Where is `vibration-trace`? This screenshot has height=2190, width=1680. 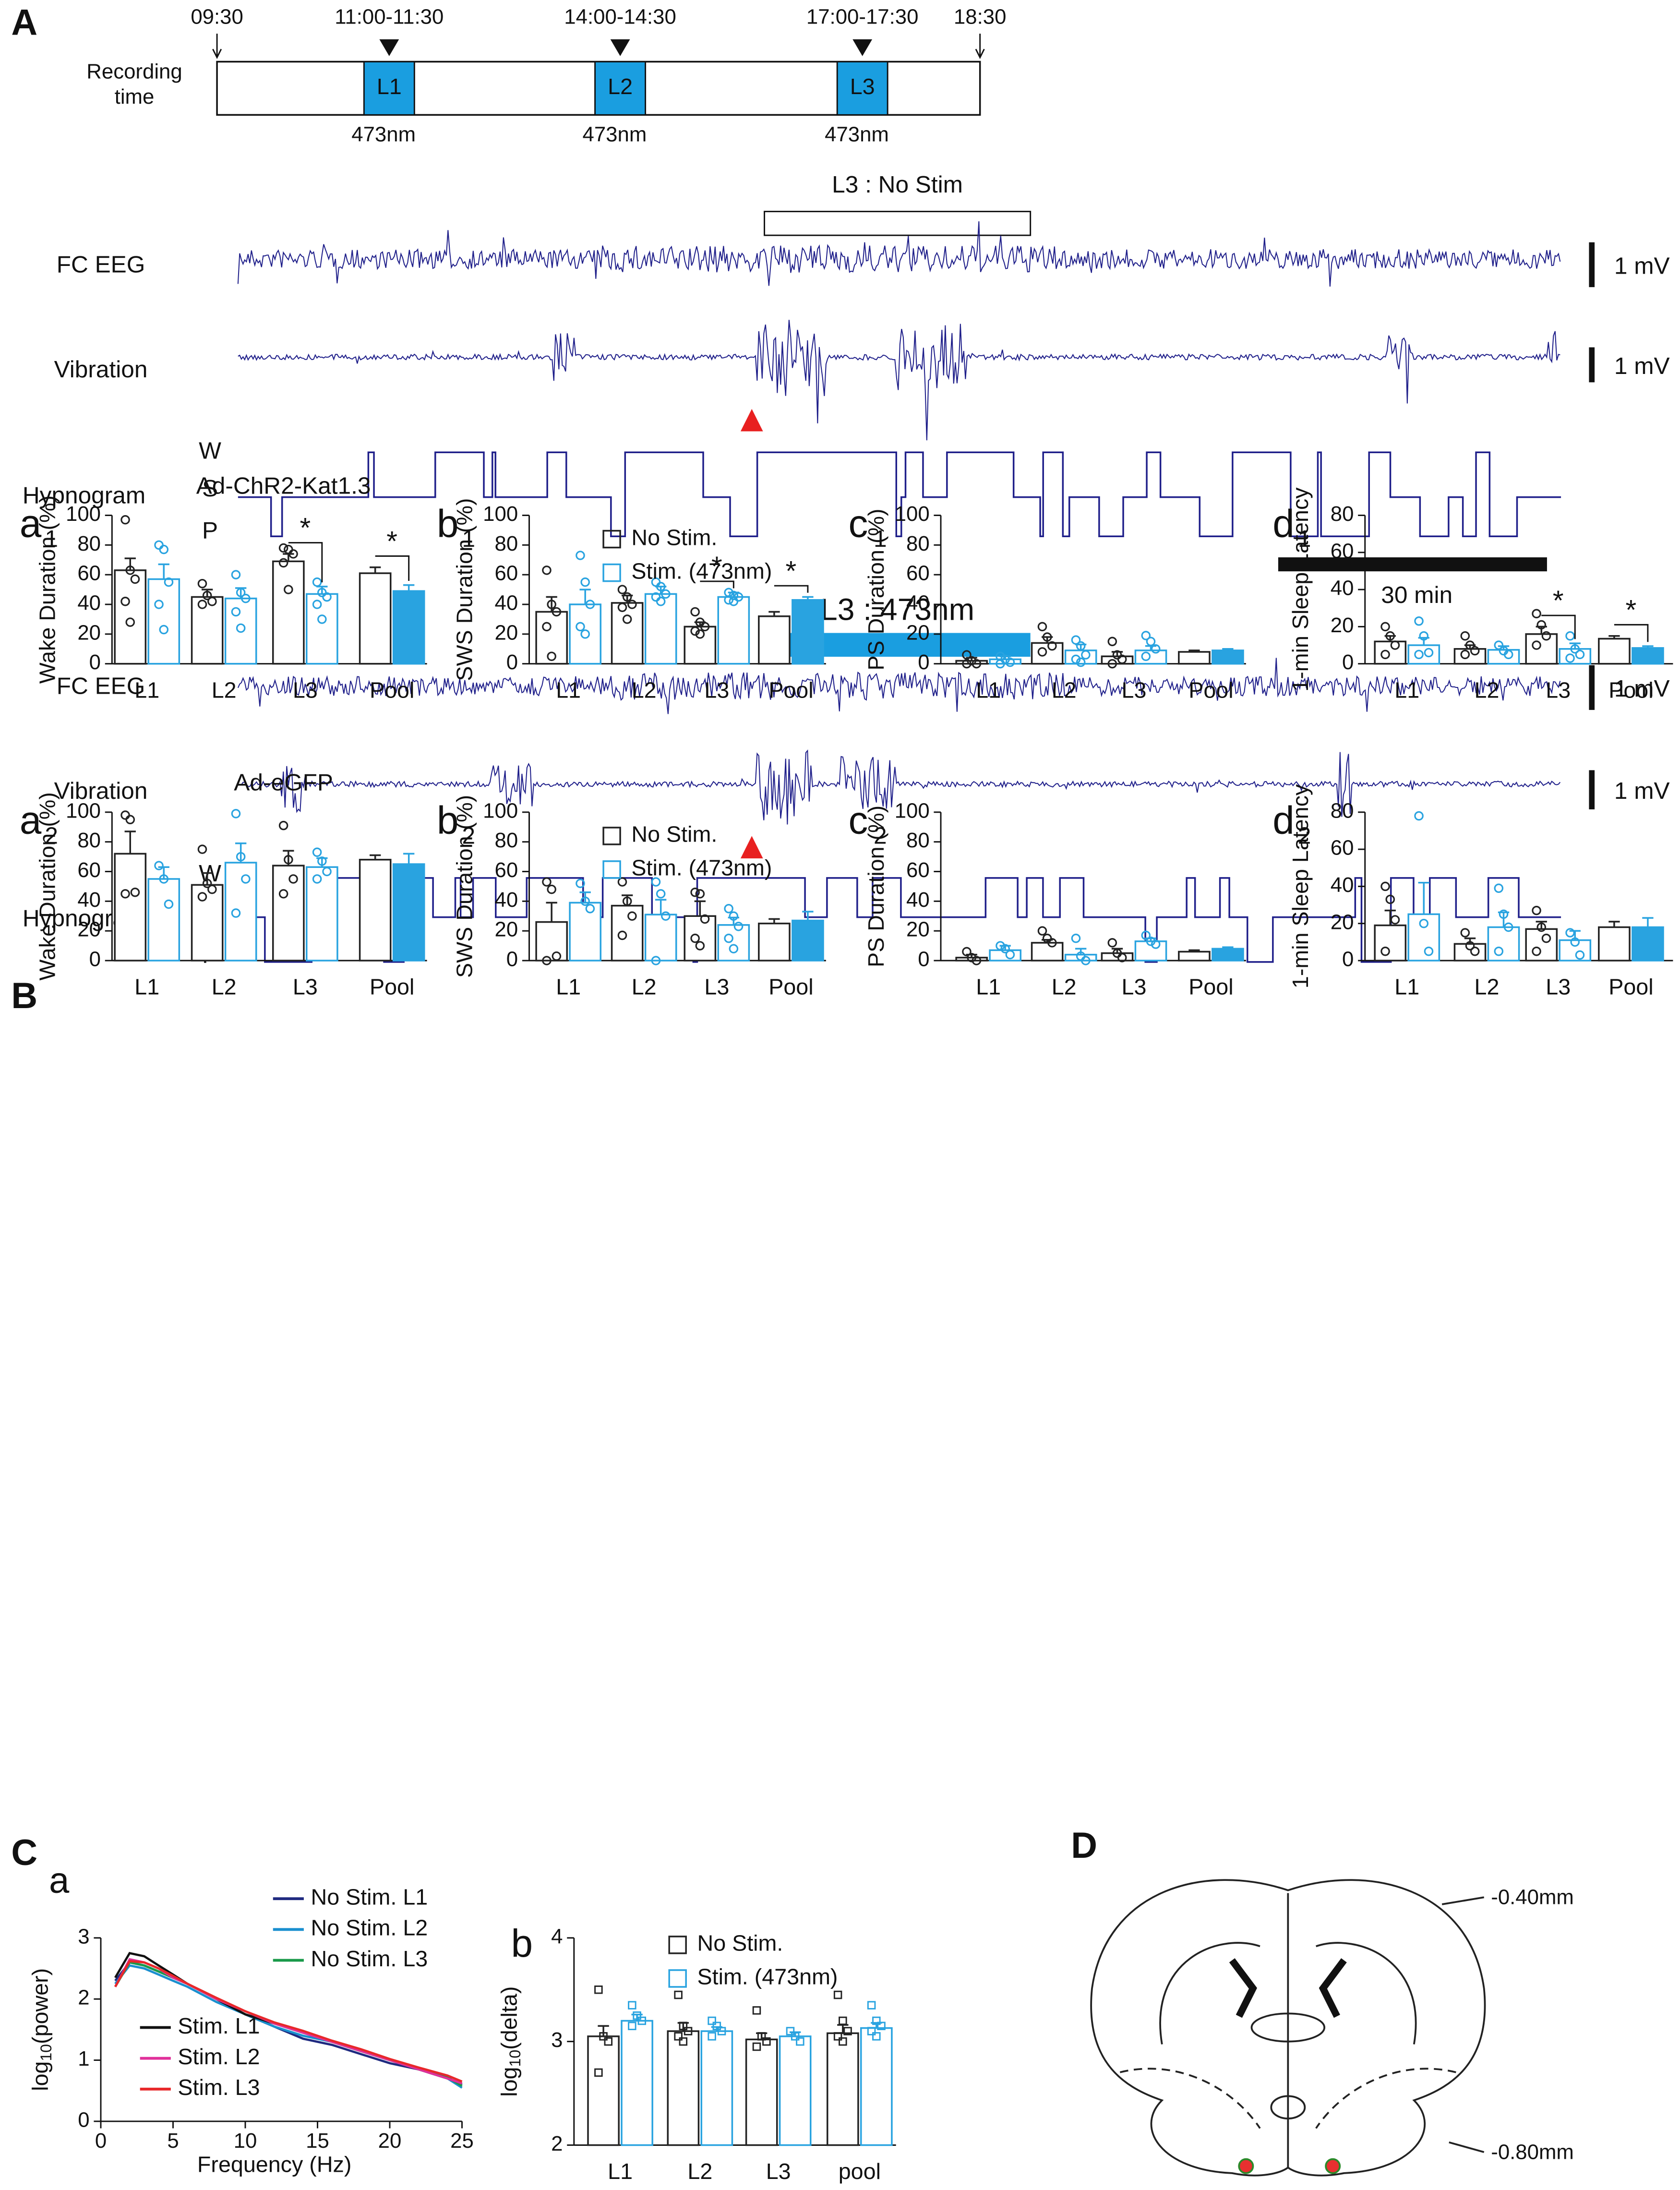 vibration-trace is located at coordinates (899, 380).